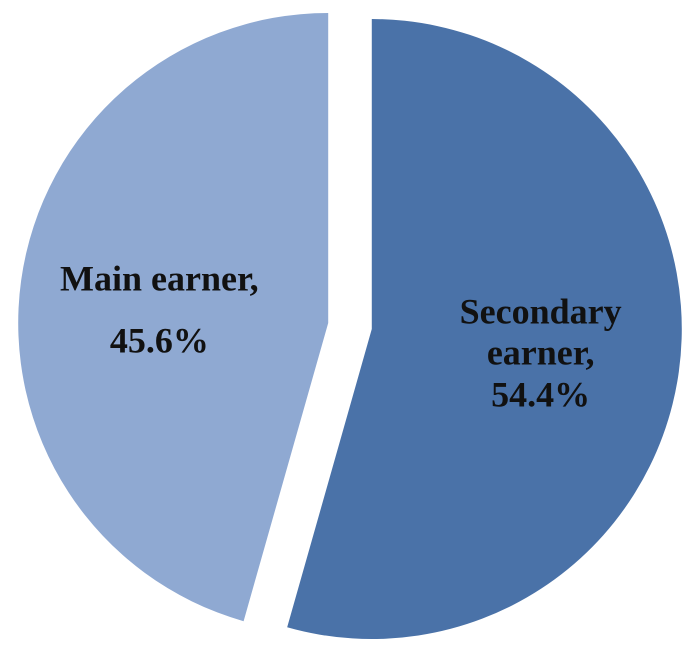 Image resolution: width=691 pixels, height=648 pixels. Describe the element at coordinates (159, 278) in the screenshot. I see `slice-label: Main earner,` at that location.